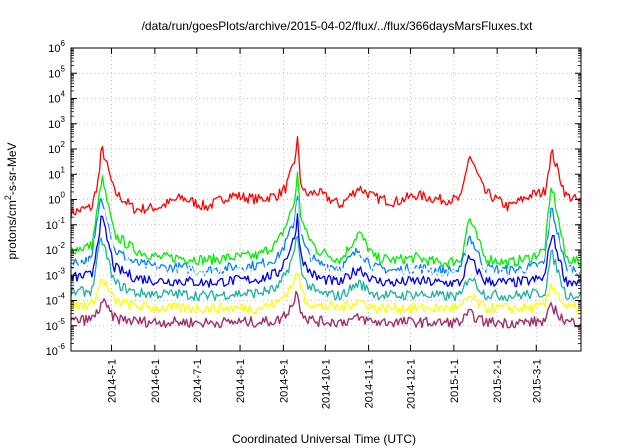 This screenshot has width=640, height=448. Describe the element at coordinates (412, 384) in the screenshot. I see `x-tick-label: 2014-12-1` at that location.